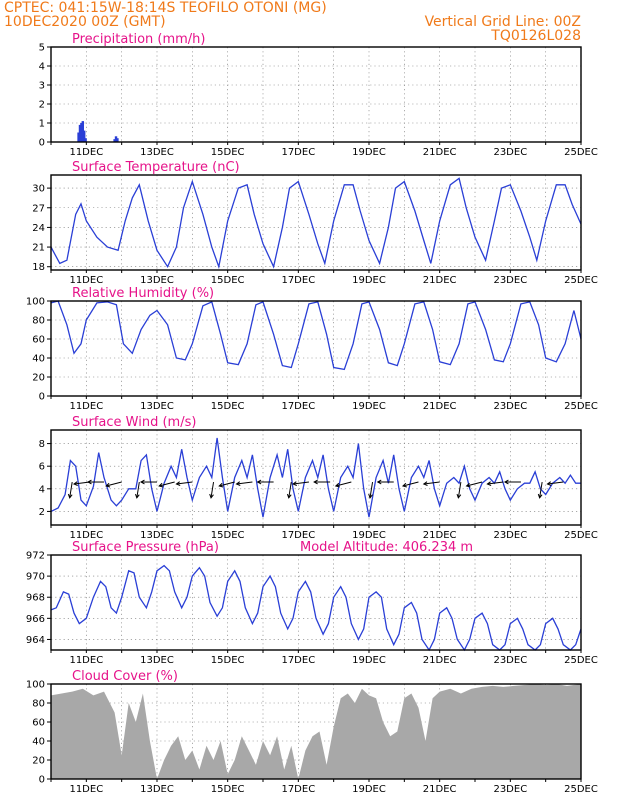  What do you see at coordinates (38, 267) in the screenshot?
I see `y-tick-label: 18` at bounding box center [38, 267].